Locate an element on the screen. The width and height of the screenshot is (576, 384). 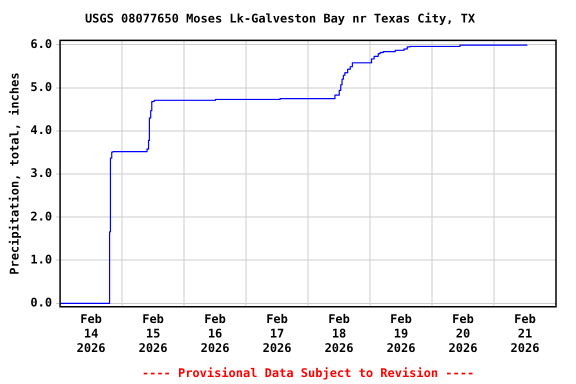
x-tick-label: Feb 15 2026 is located at coordinates (153, 333).